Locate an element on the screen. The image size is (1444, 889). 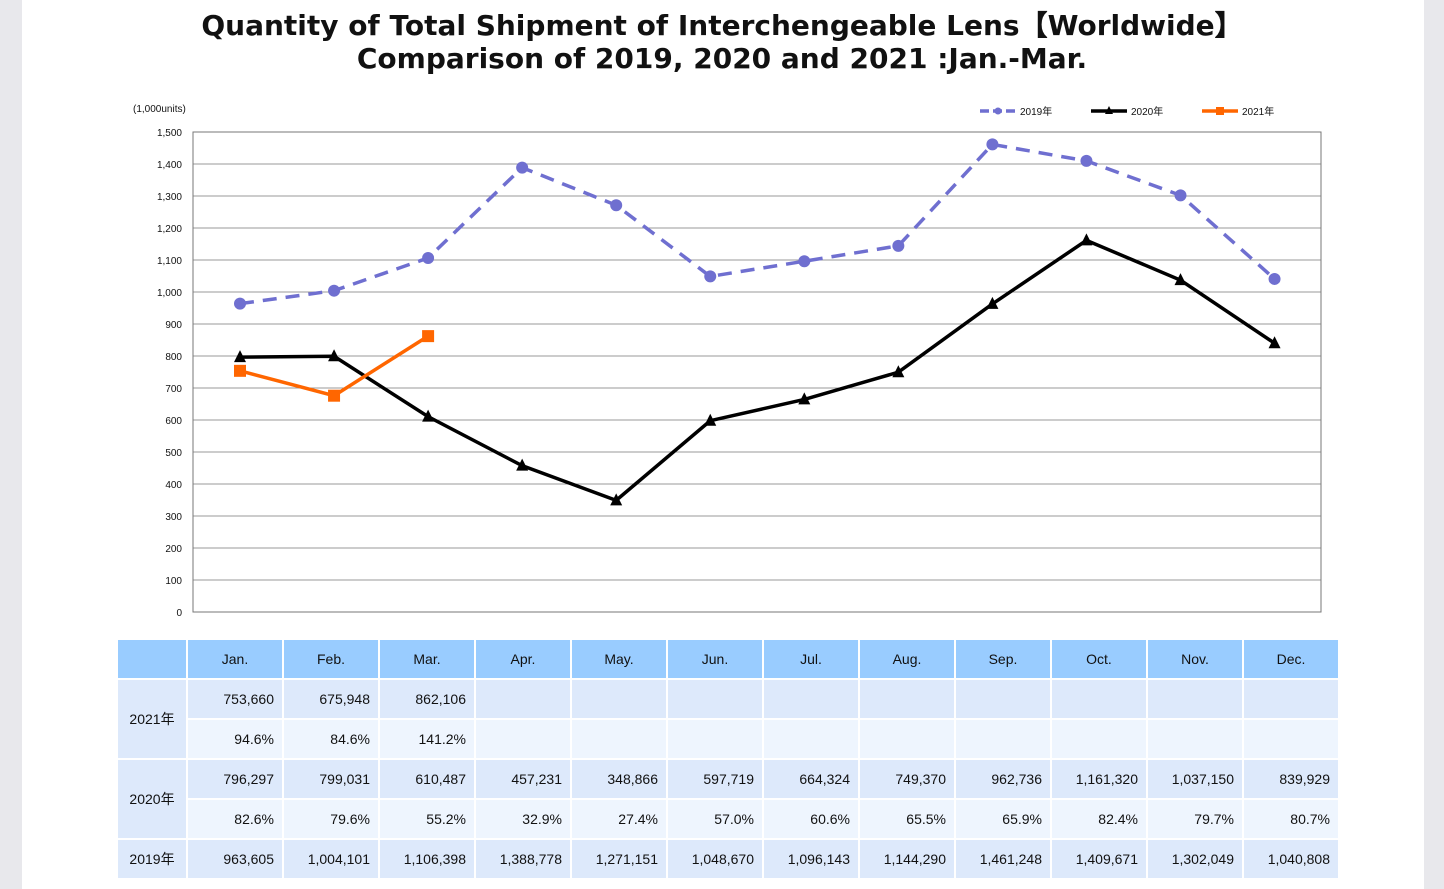
ratio-cell: 82.4% is located at coordinates (1099, 819).